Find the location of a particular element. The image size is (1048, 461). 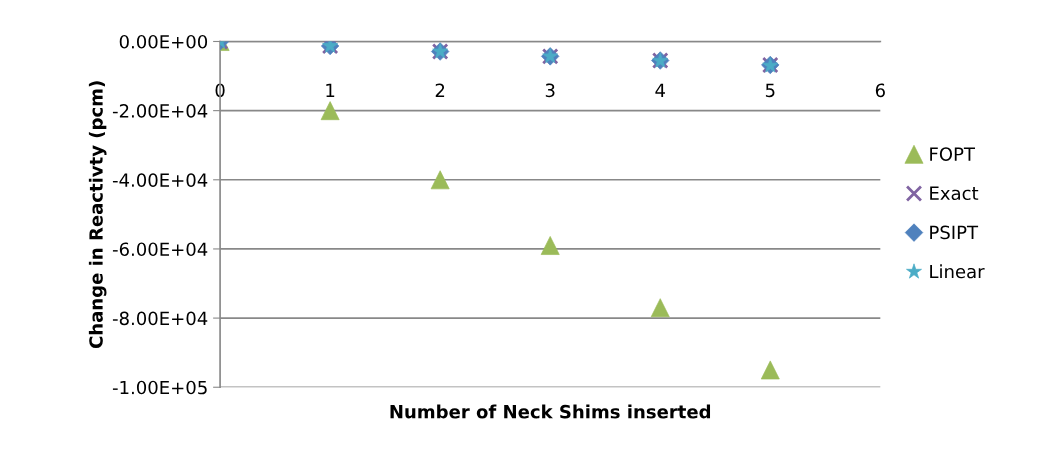

legend-label: Exact is located at coordinates (954, 193).